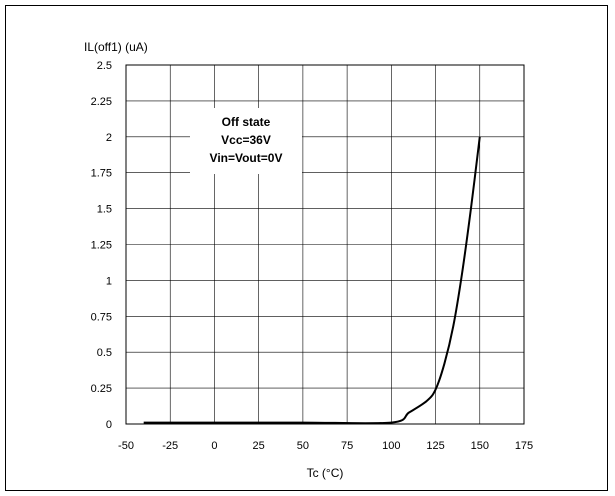  Describe the element at coordinates (391, 446) in the screenshot. I see `x-tick-label: 100` at that location.